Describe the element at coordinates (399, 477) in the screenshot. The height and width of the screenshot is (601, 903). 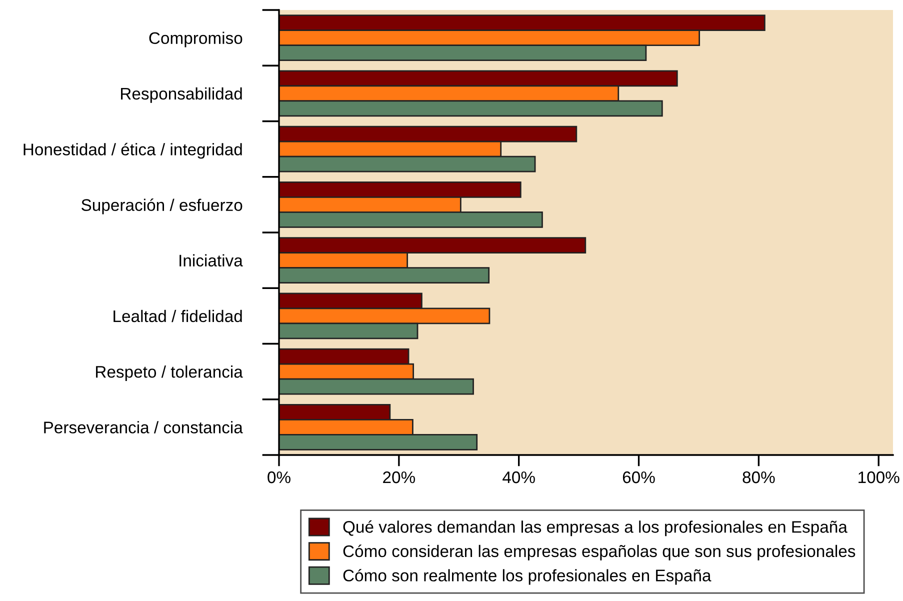
I see `x-tick-label: 20%` at that location.